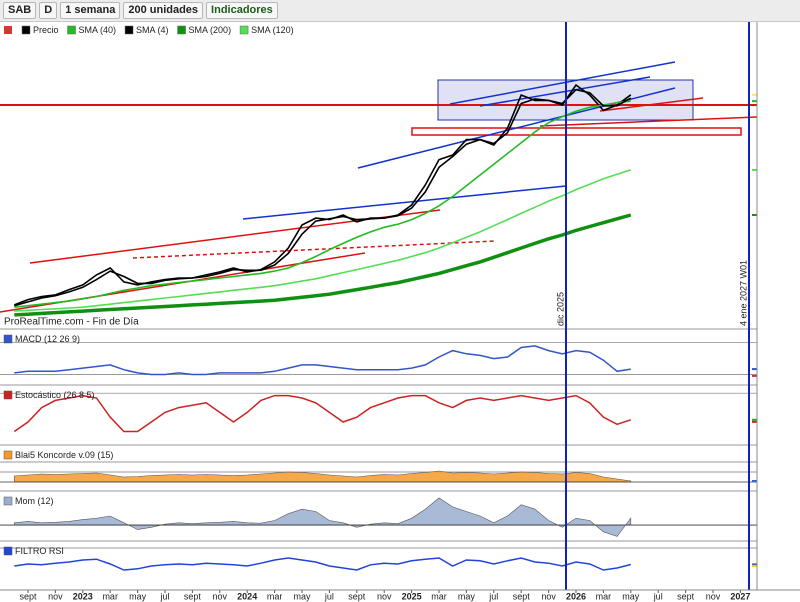  I want to click on watermark: ProRealTime.com - Fin de Día, so click(71, 322).